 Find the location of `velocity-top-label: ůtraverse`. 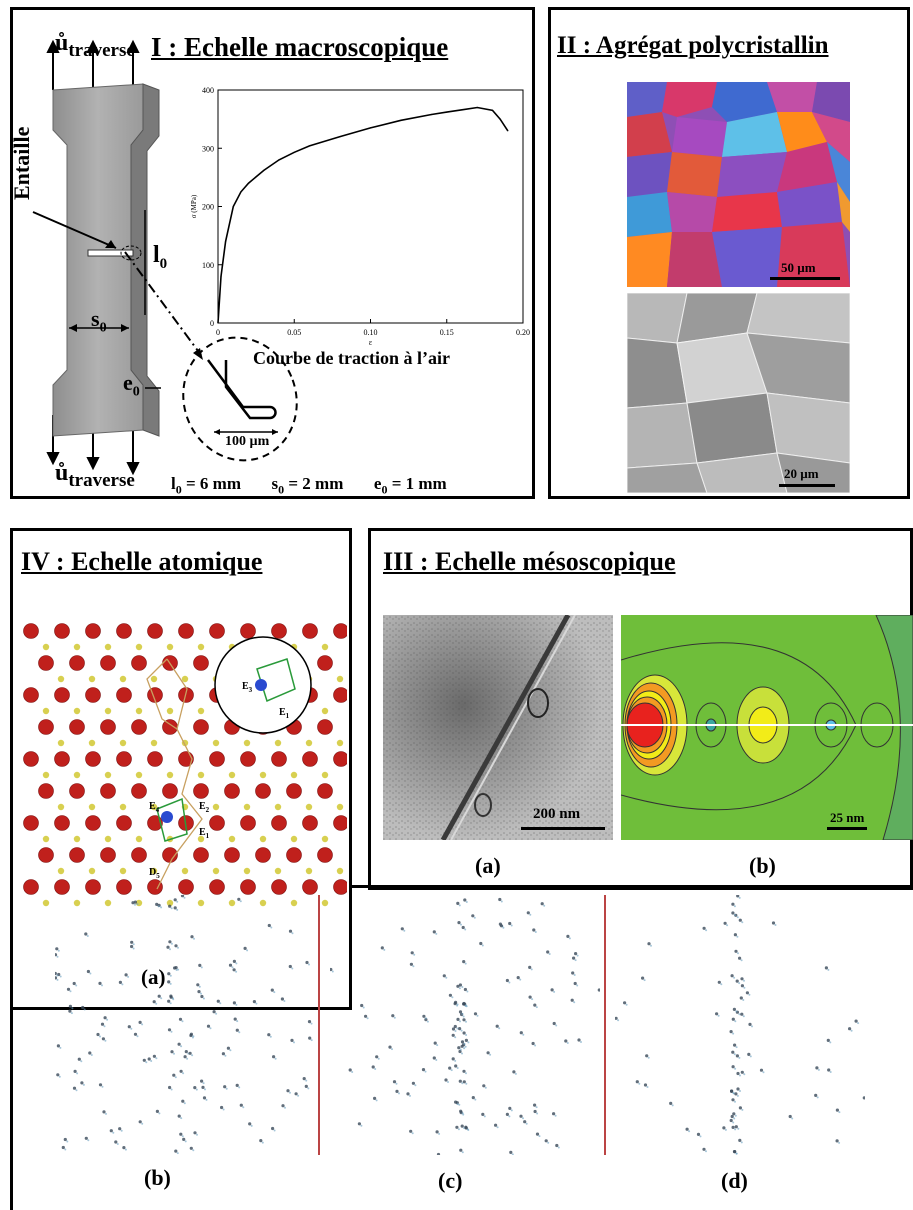

velocity-top-label: ůtraverse is located at coordinates (95, 45).